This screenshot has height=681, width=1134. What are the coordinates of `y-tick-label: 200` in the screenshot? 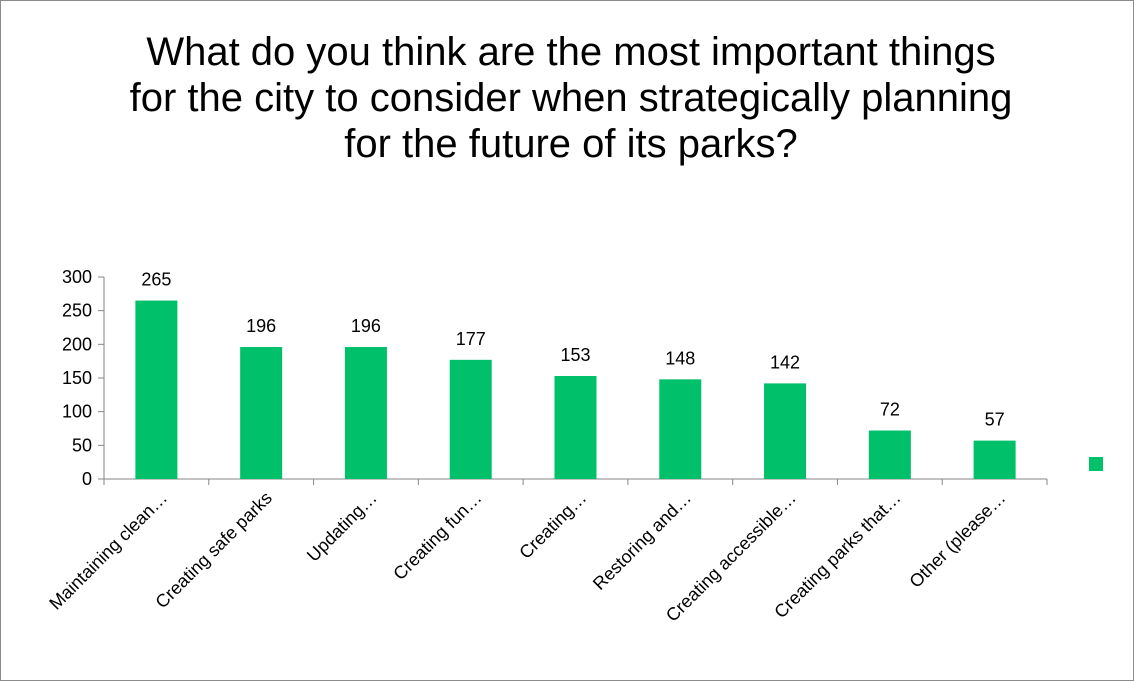 It's located at (77, 344).